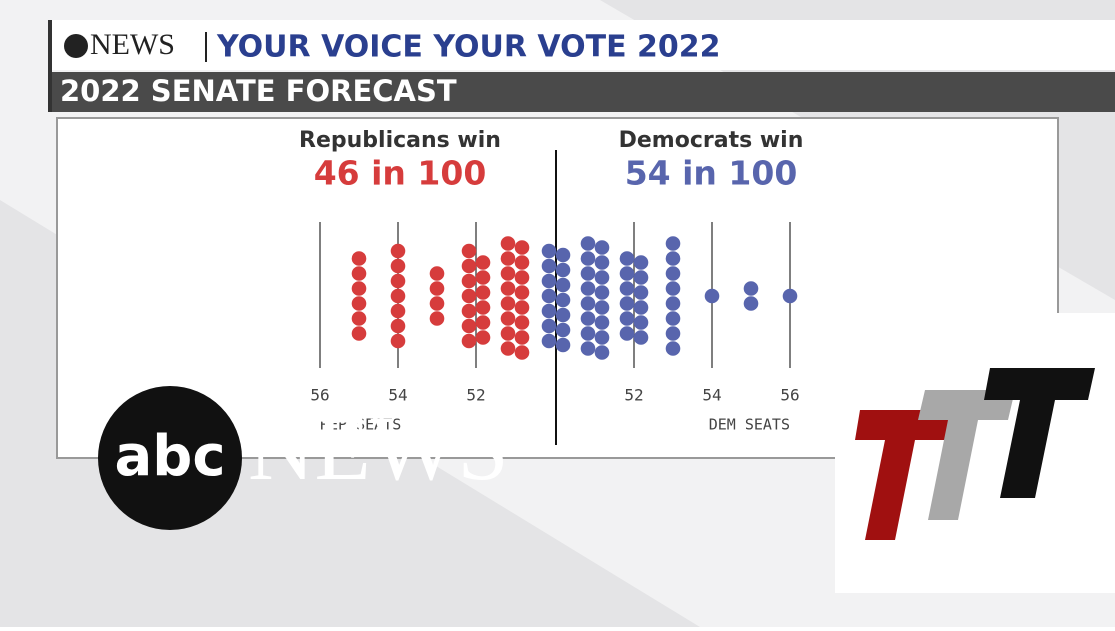 The width and height of the screenshot is (1115, 631). Describe the element at coordinates (319, 395) in the screenshot. I see `x-tick-label: 56` at that location.